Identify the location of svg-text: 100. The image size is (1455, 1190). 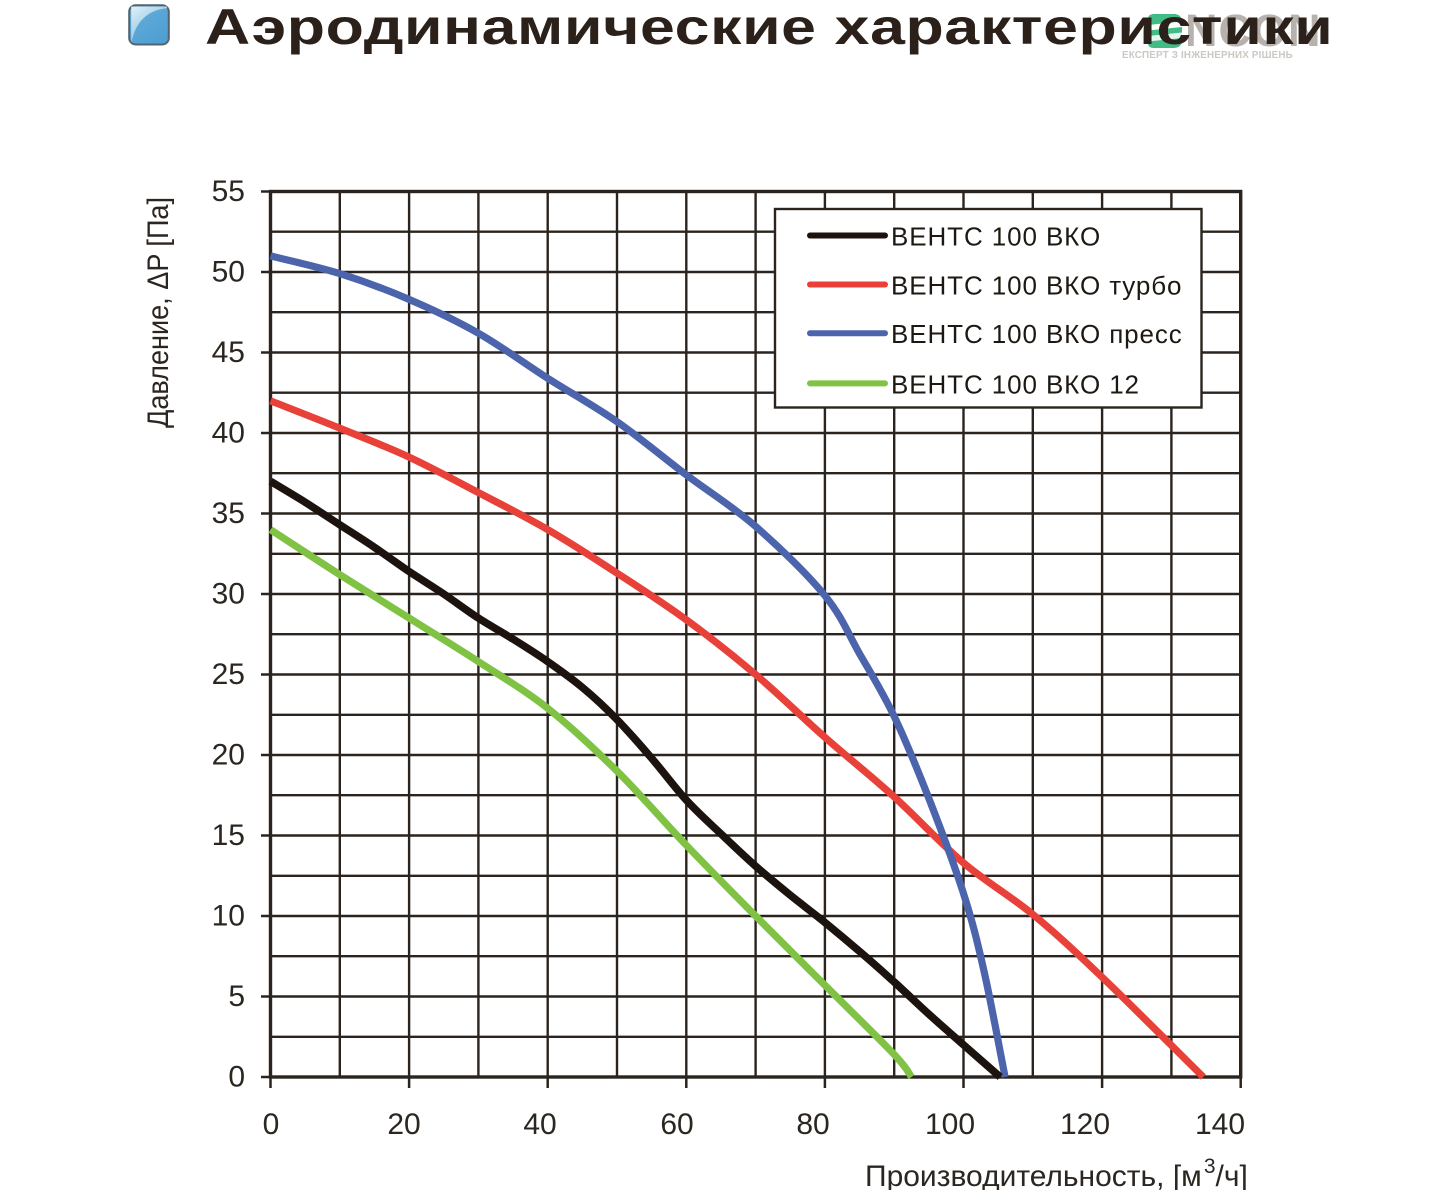
(950, 1124).